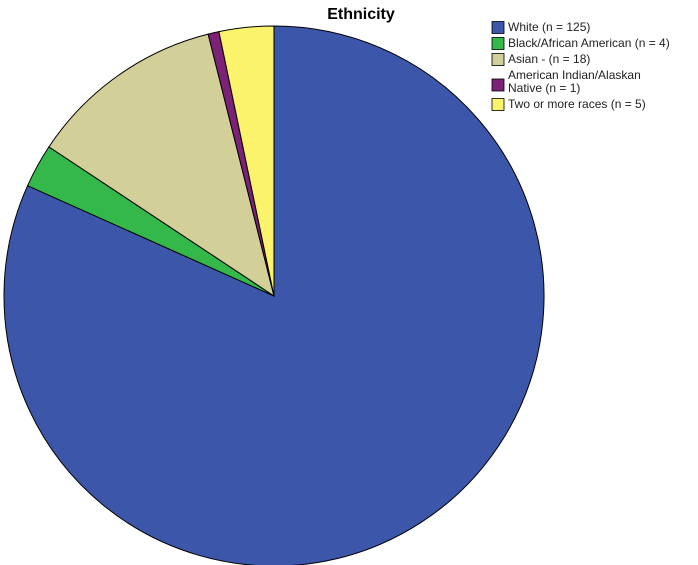  Describe the element at coordinates (549, 27) in the screenshot. I see `legend-label-0: White (n = 125)` at that location.